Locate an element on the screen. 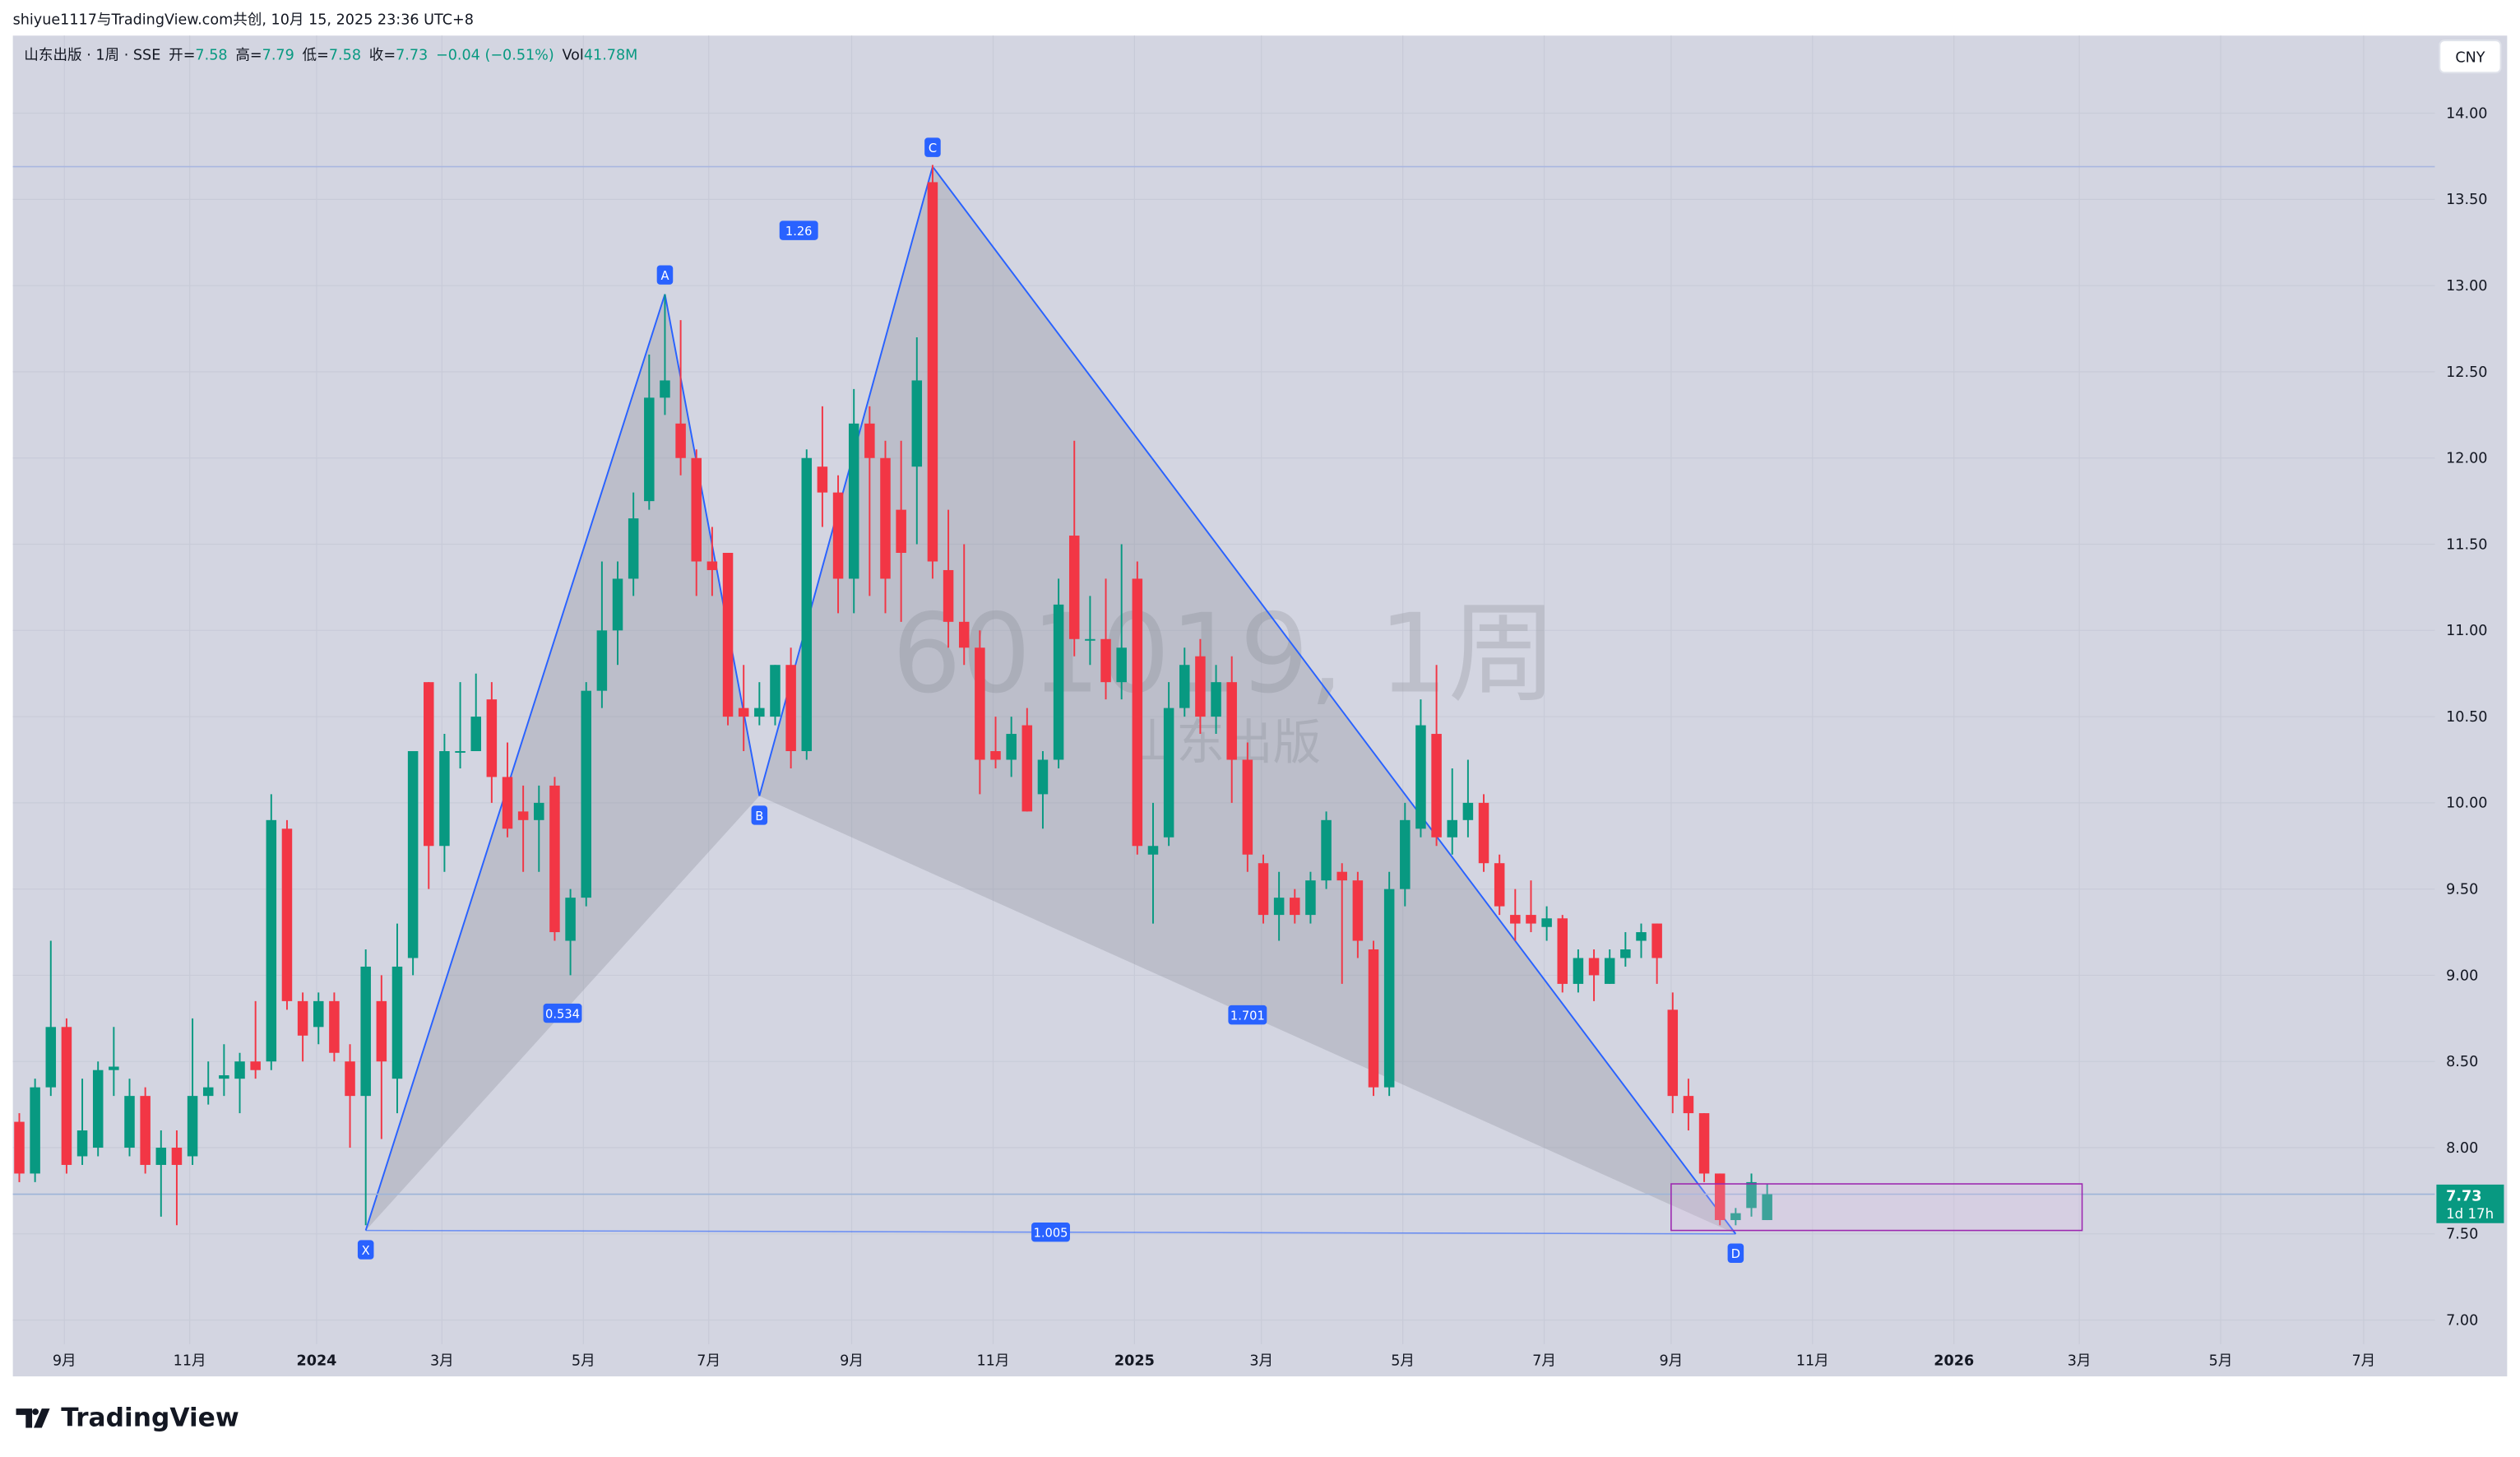 The image size is (2520, 1457). ratio-label: 0.534 is located at coordinates (562, 1014).